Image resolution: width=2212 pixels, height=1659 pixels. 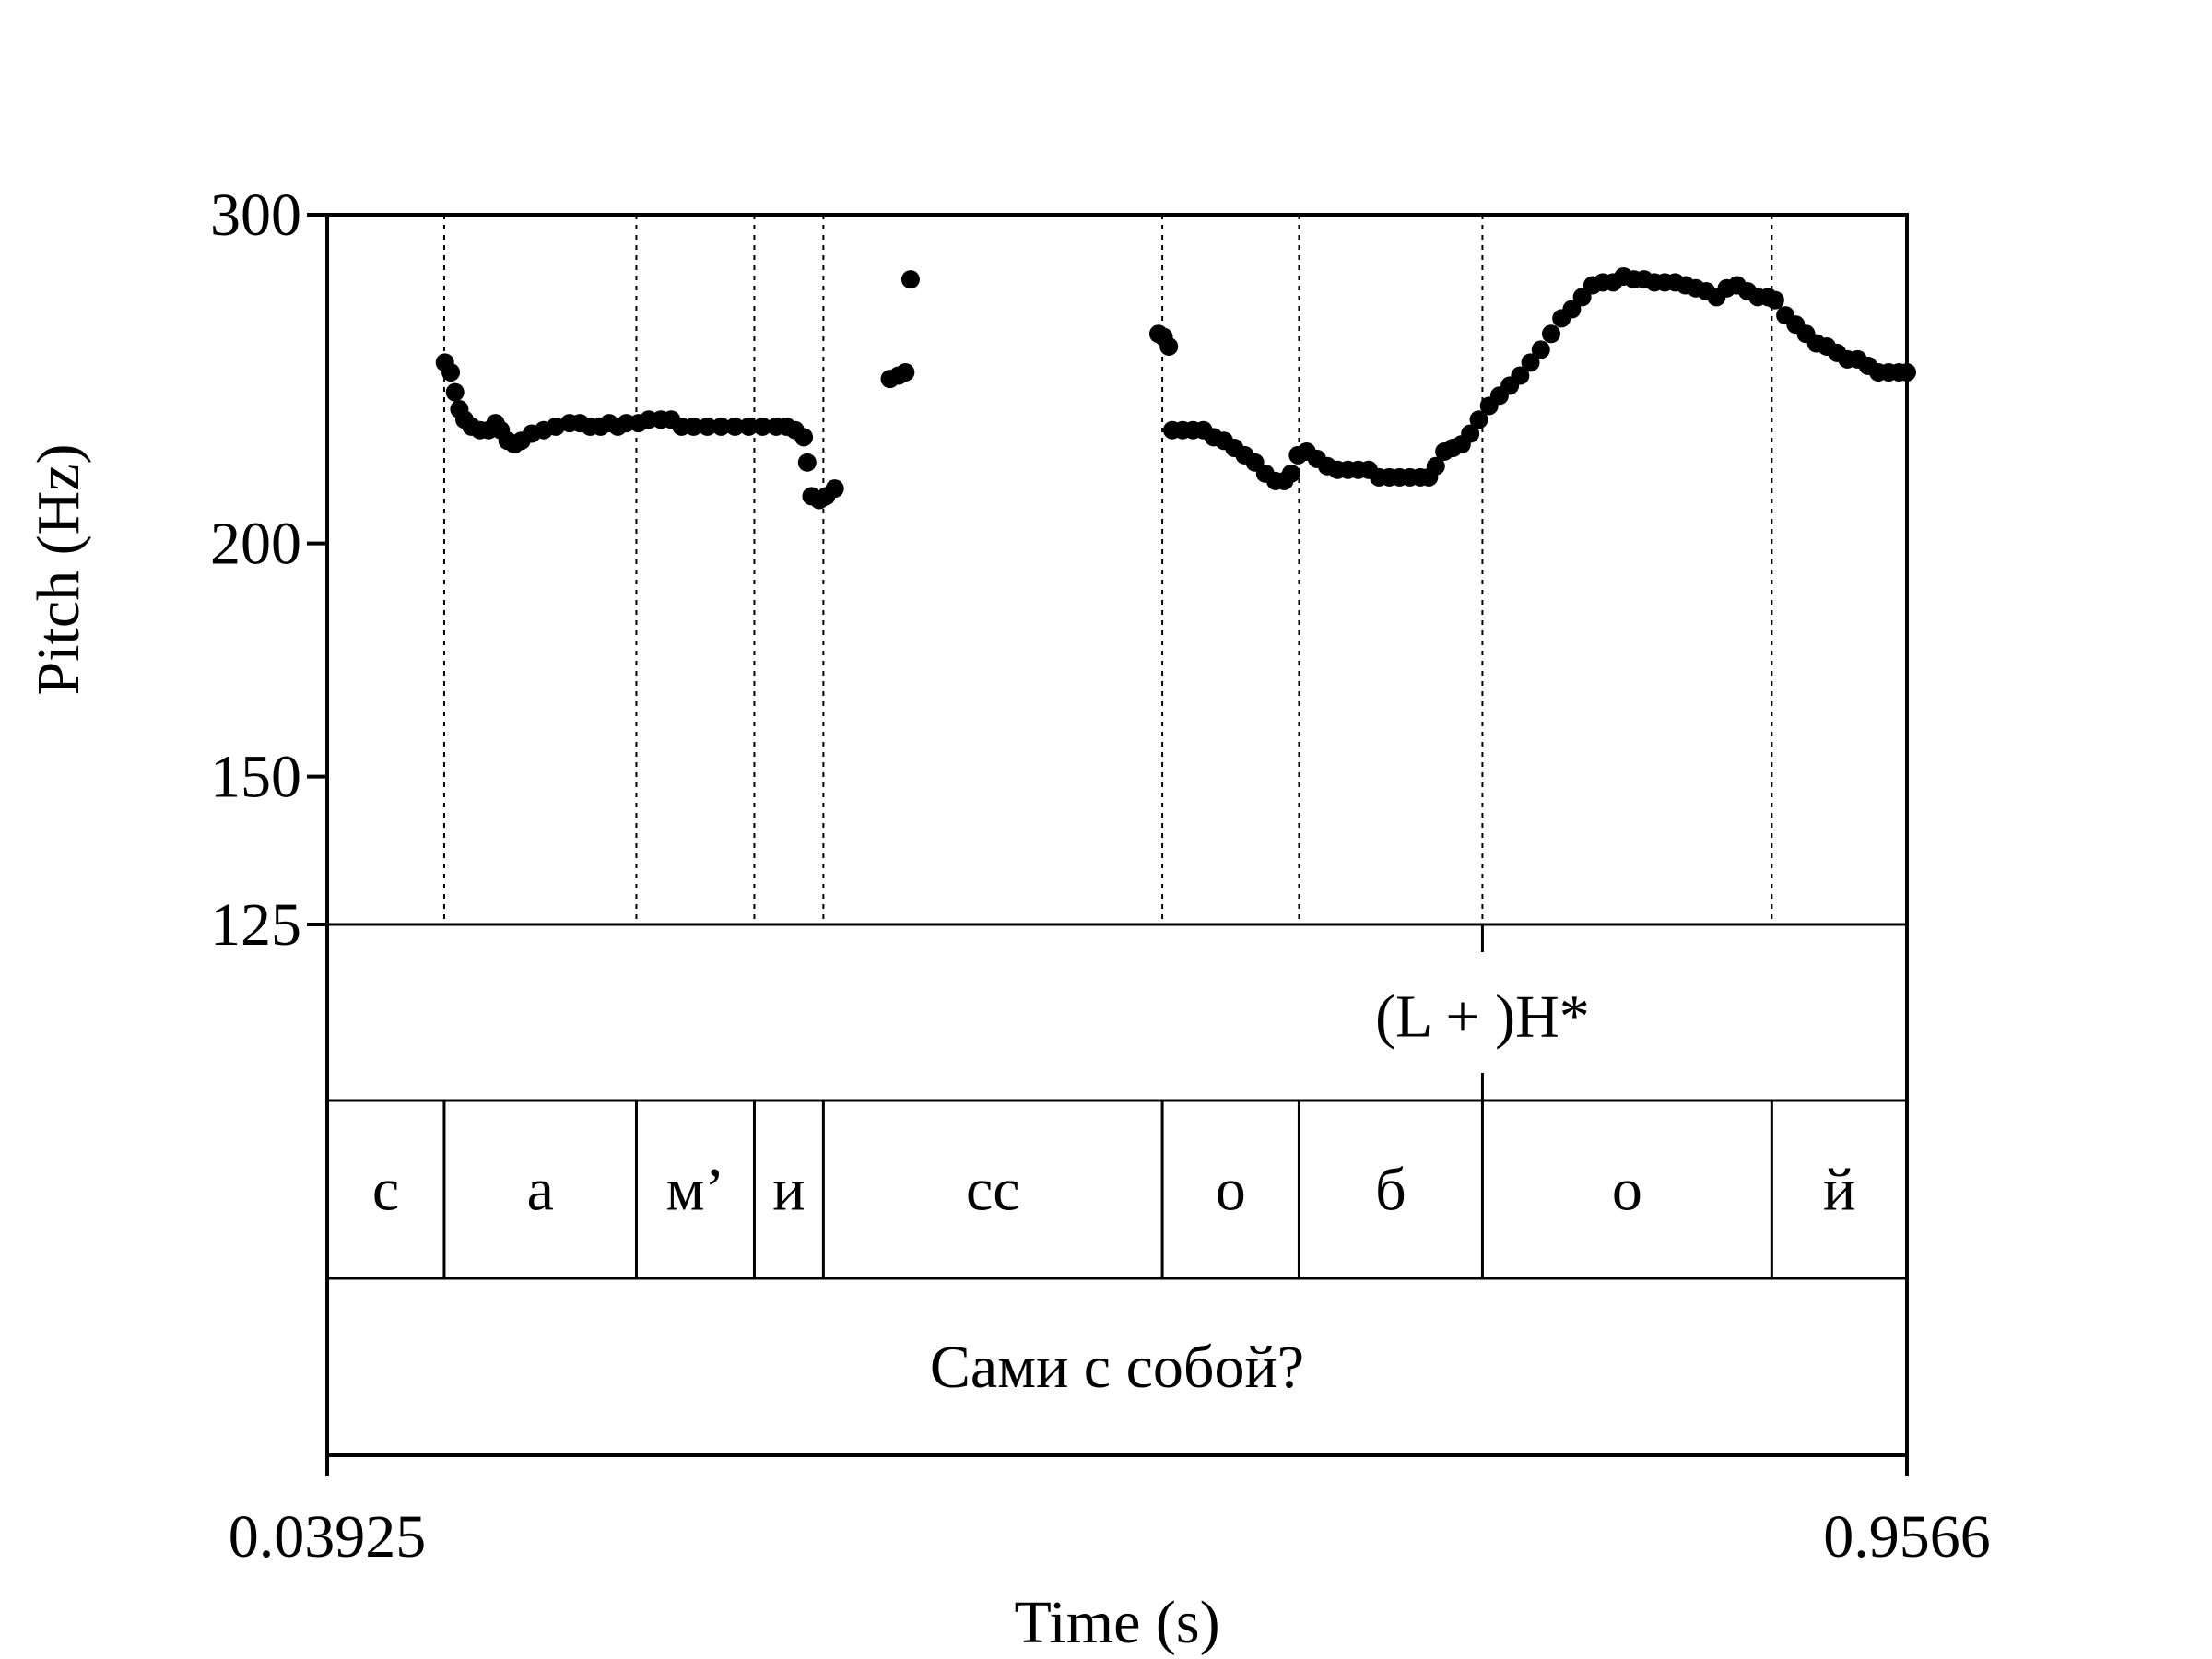 I want to click on segment-label: м’, so click(x=695, y=1190).